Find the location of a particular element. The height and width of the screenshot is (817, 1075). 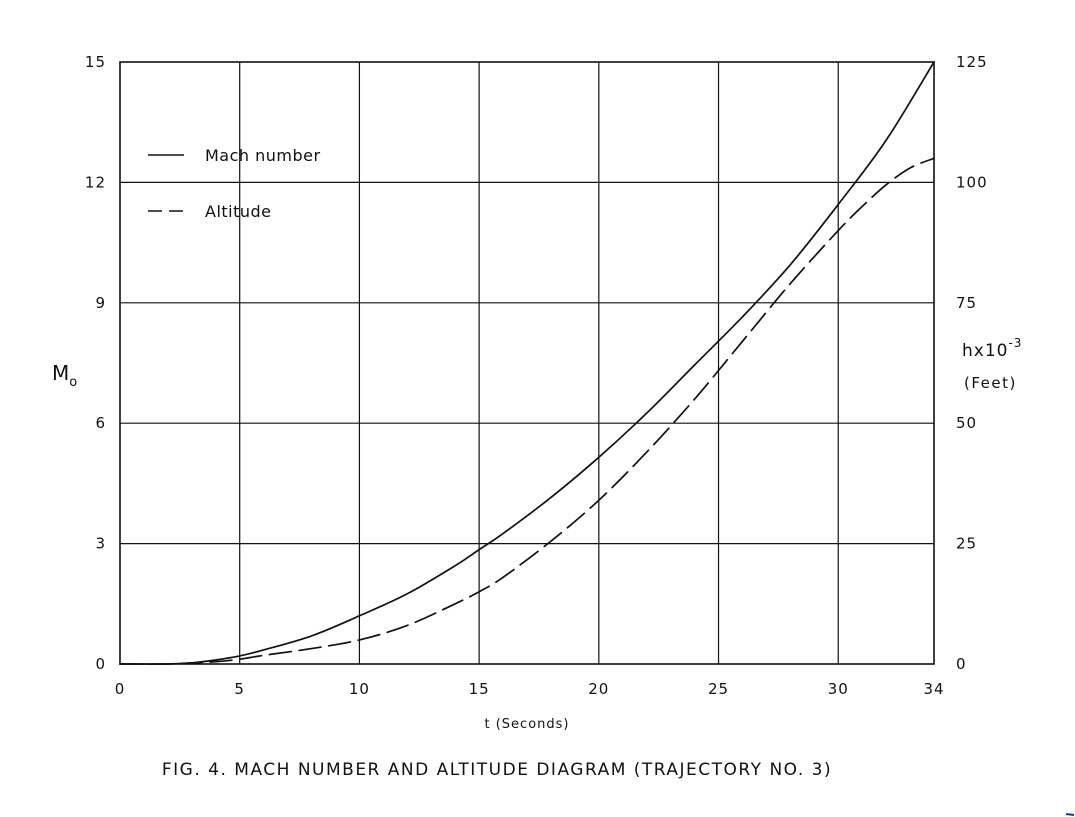

y-left-tick-label: 9 is located at coordinates (100, 303).